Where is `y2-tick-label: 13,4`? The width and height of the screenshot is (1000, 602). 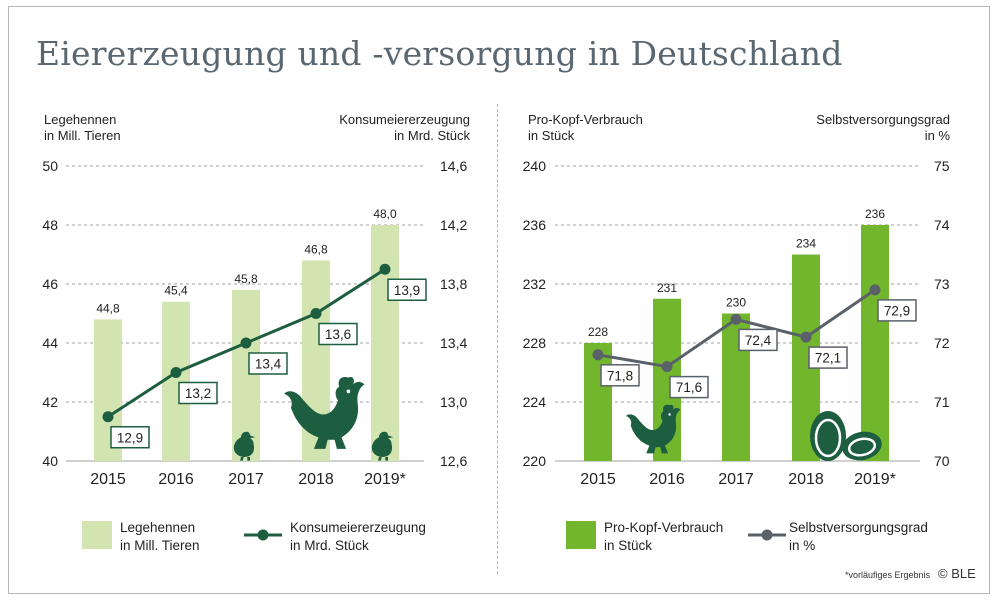 y2-tick-label: 13,4 is located at coordinates (453, 343).